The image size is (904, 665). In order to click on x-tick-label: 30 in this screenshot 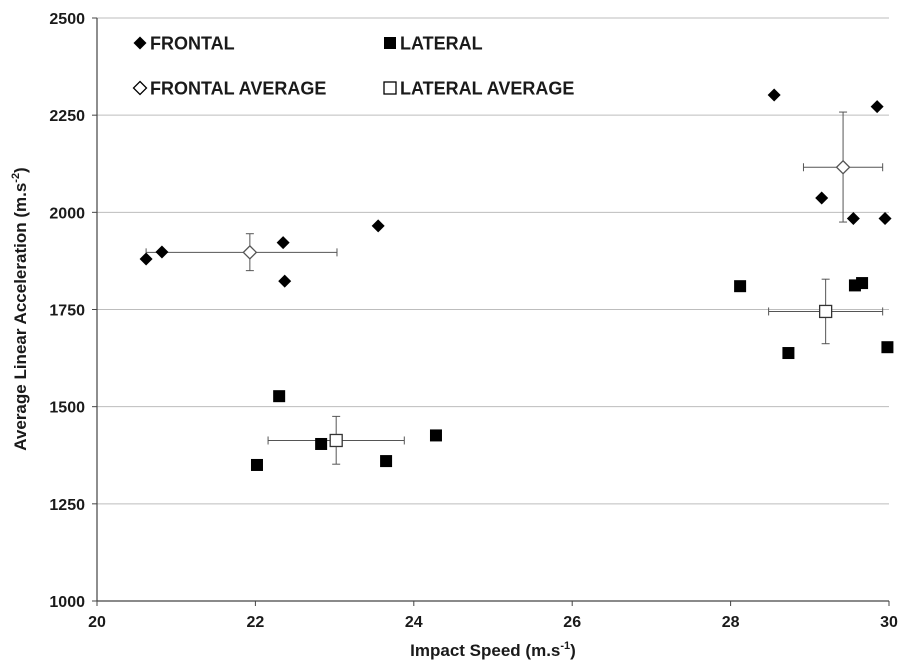, I will do `click(889, 622)`.